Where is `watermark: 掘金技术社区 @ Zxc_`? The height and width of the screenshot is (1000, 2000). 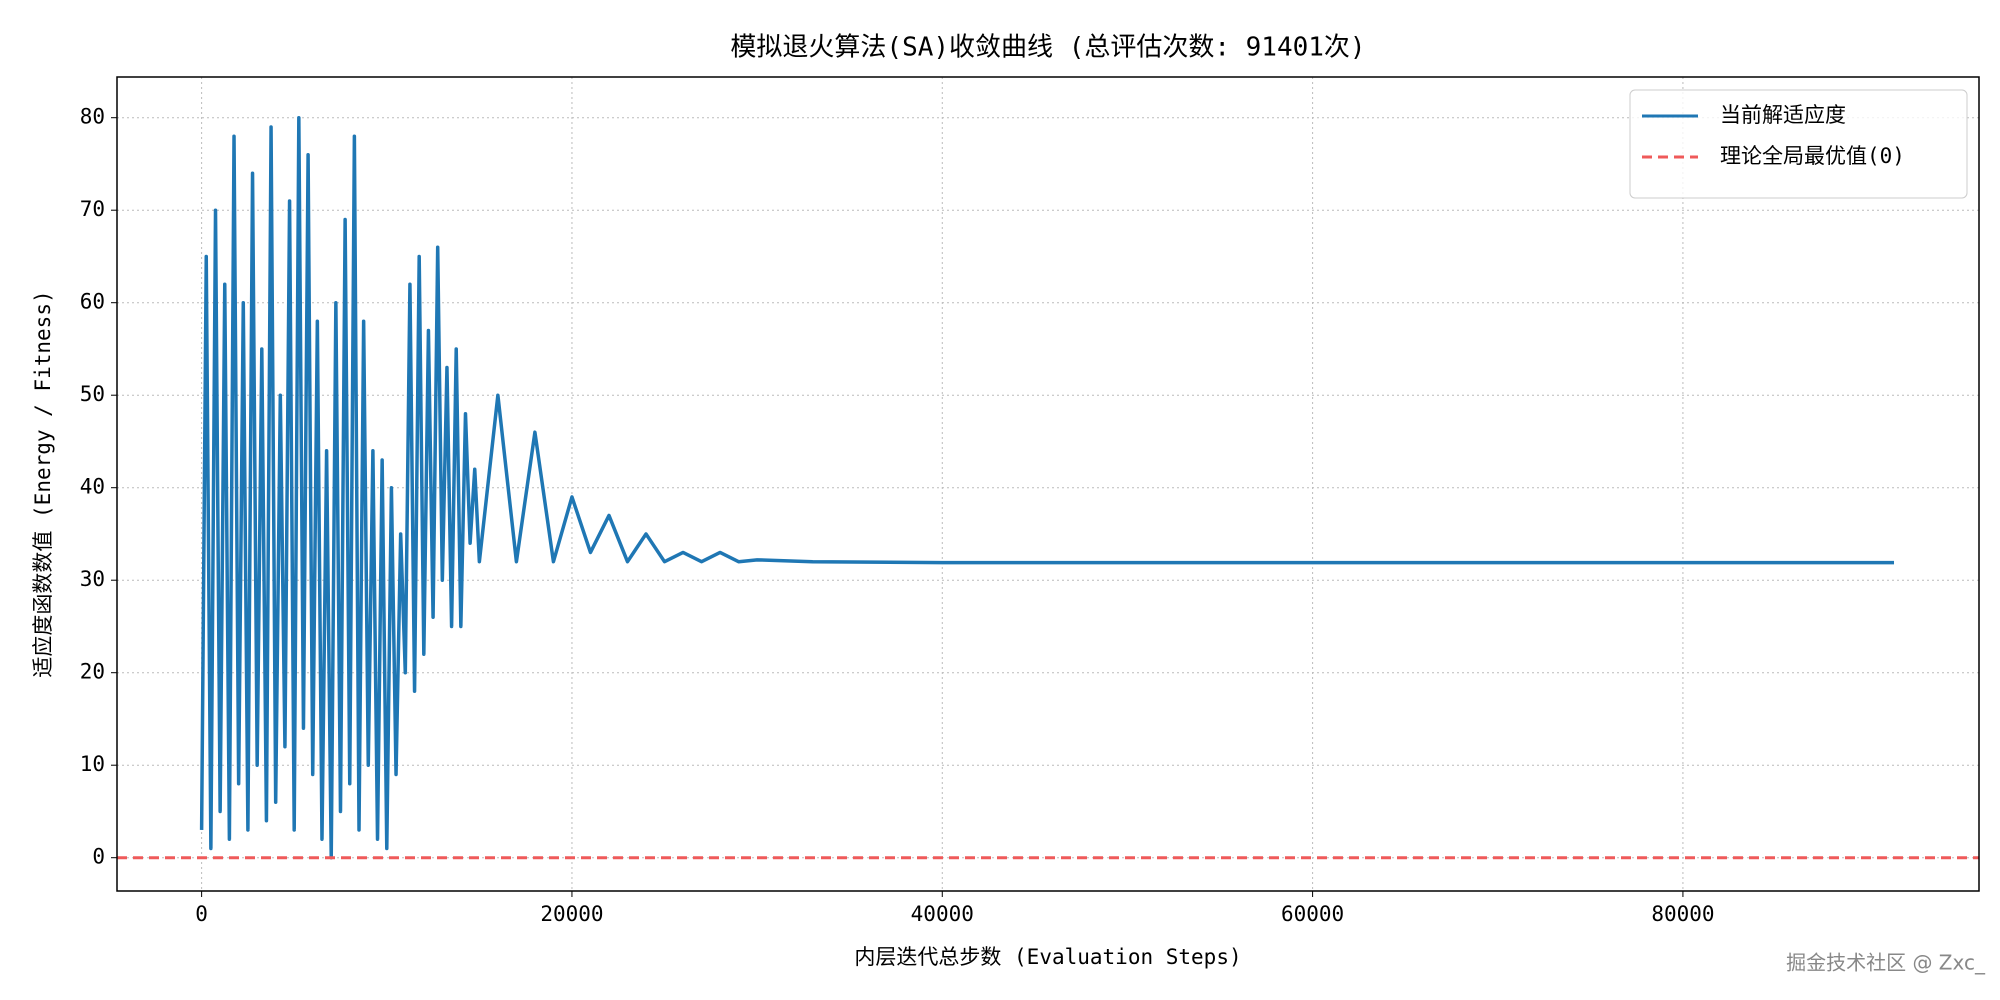 watermark: 掘金技术社区 @ Zxc_ is located at coordinates (1886, 963).